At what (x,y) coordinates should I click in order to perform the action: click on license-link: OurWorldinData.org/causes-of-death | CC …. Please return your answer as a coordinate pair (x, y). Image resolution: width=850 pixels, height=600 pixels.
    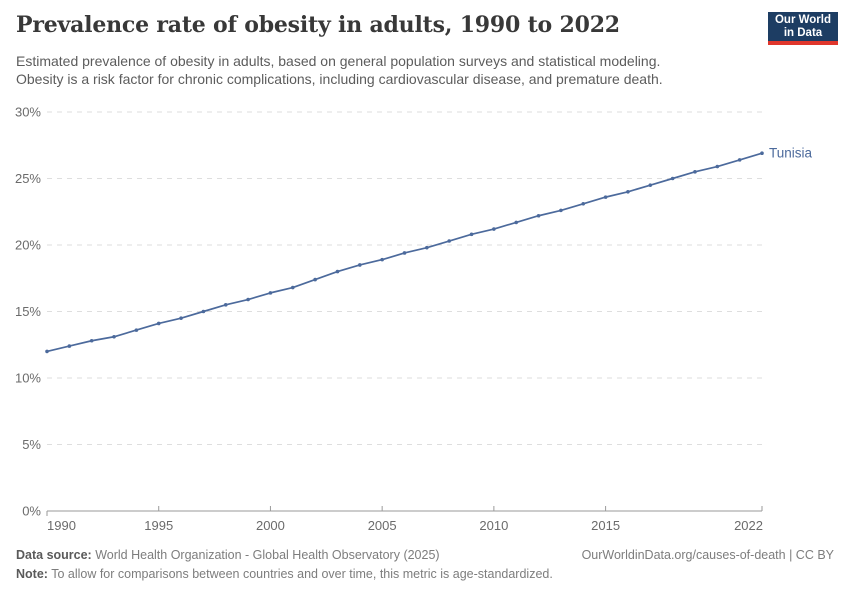
    Looking at the image, I should click on (707, 555).